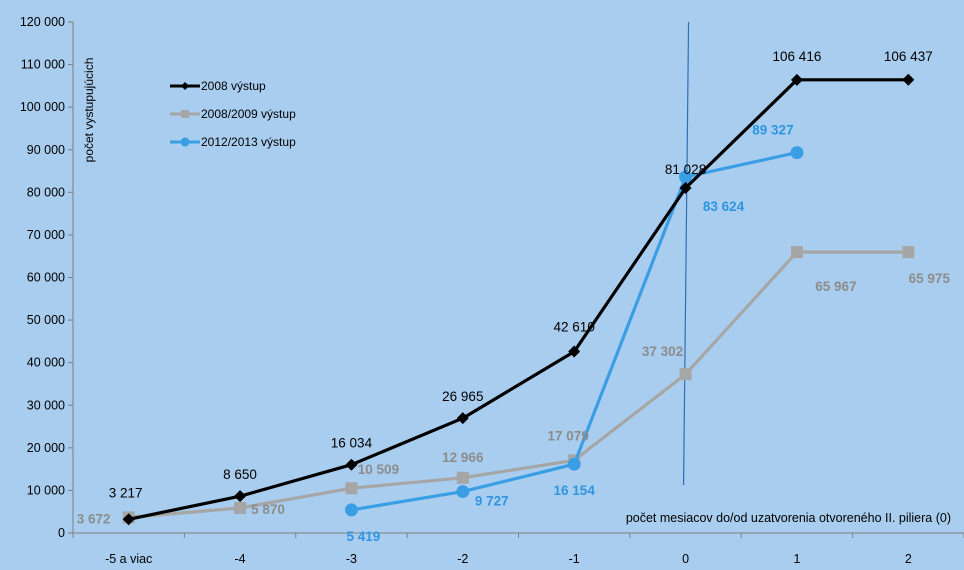 The image size is (964, 570). What do you see at coordinates (685, 559) in the screenshot?
I see `x-tick-label: 0` at bounding box center [685, 559].